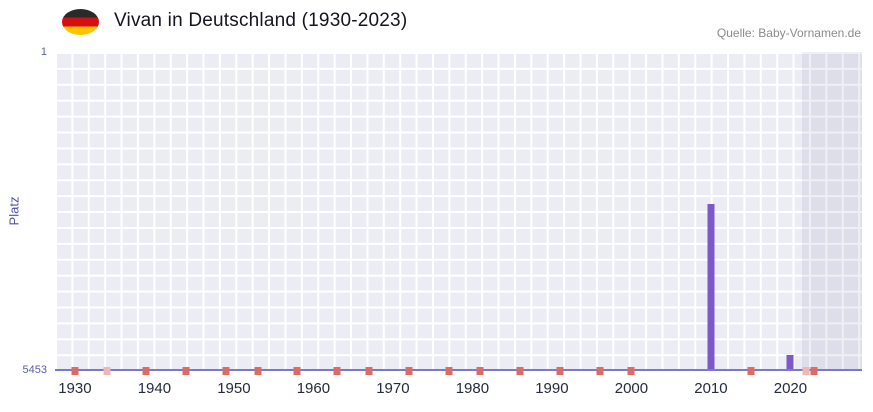 Image resolution: width=873 pixels, height=412 pixels. What do you see at coordinates (146, 371) in the screenshot?
I see `unranked-year-mark-1939` at bounding box center [146, 371].